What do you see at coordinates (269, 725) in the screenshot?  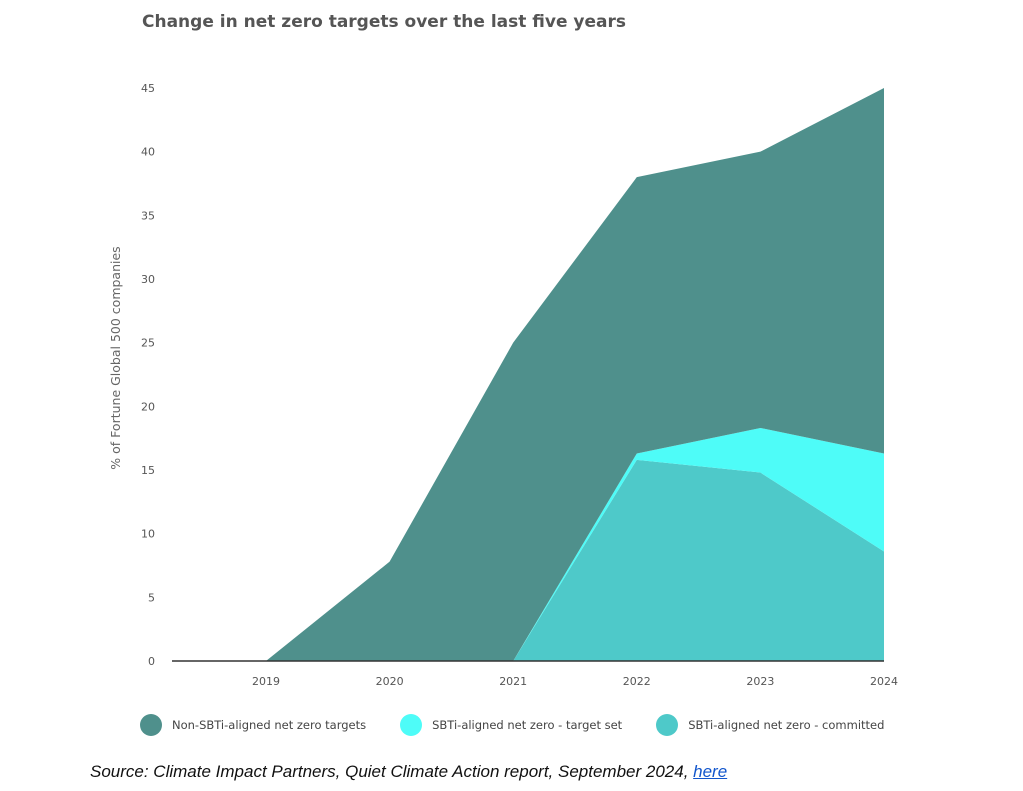 I see `legend-label-non-sbti: Non-SBTi-aligned net zero targets` at bounding box center [269, 725].